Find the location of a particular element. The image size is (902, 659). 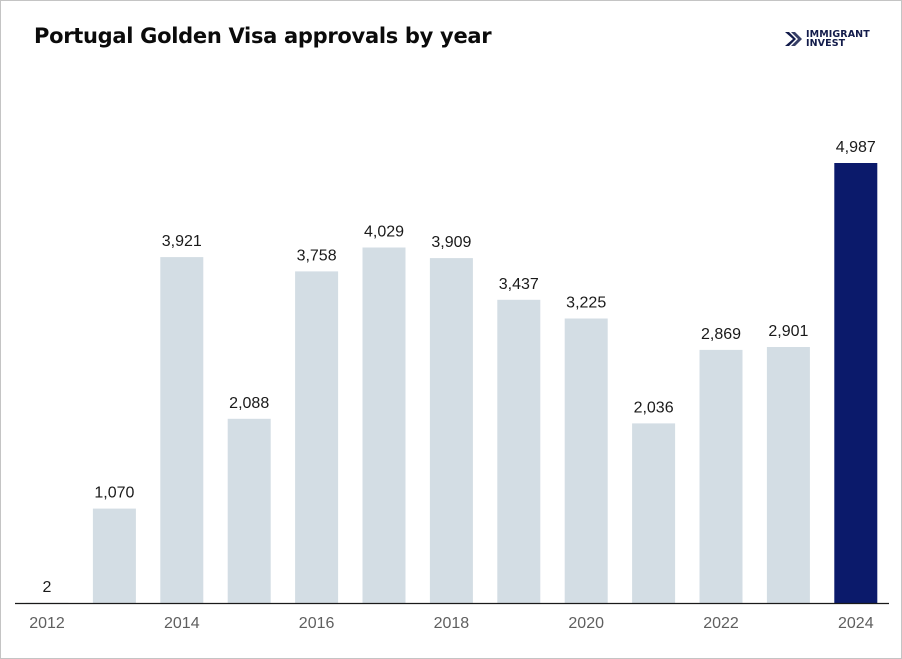

bar-value-label-2014: 3,921 is located at coordinates (182, 241).